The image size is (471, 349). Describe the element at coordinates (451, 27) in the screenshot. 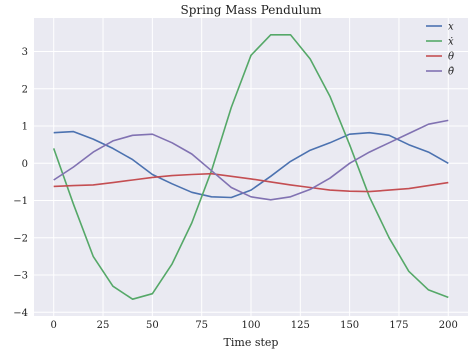

I see `legend-entry: x` at that location.